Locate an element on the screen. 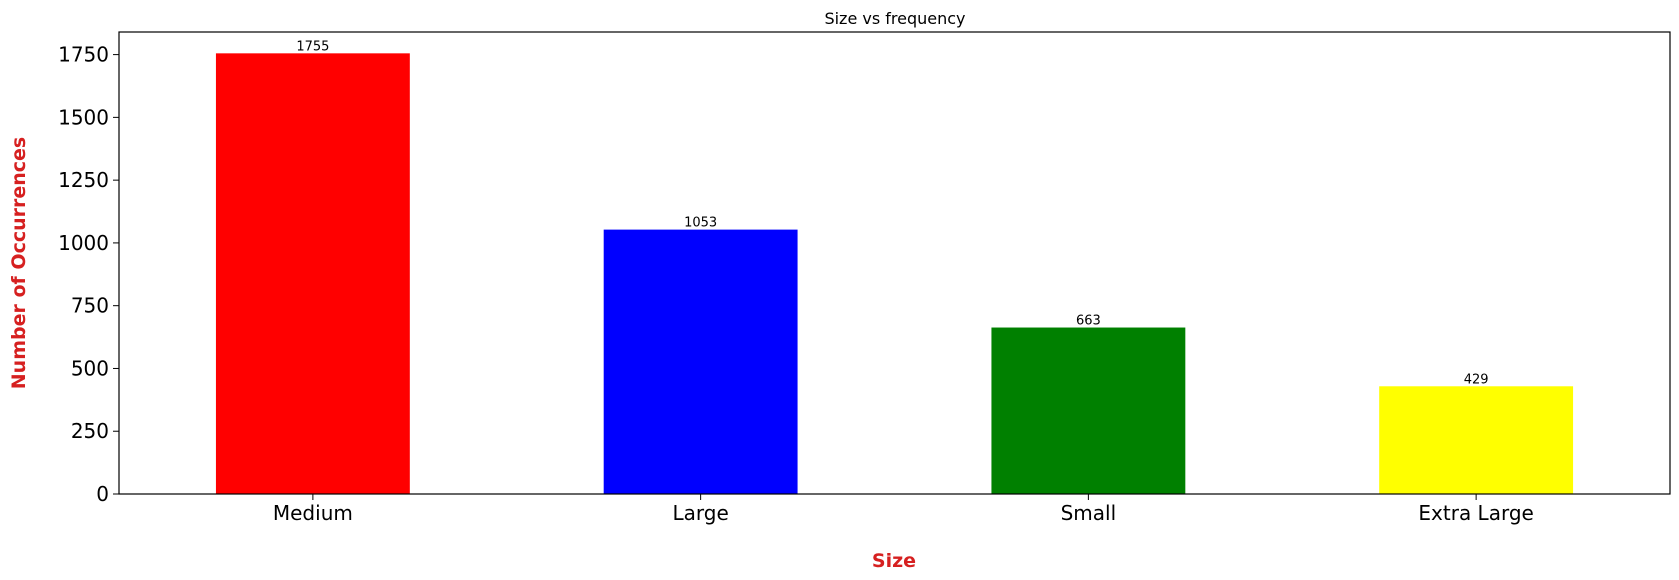 The width and height of the screenshot is (1679, 580). x-tick-label-0: Medium is located at coordinates (313, 513).